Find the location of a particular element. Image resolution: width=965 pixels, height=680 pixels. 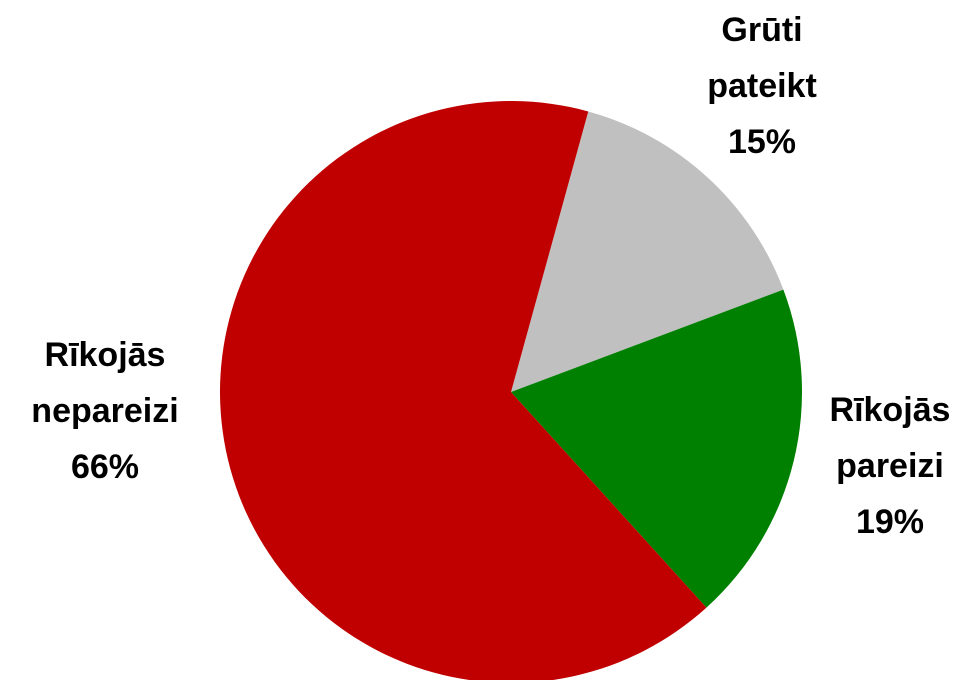

category-name: Rīkojās pareizi is located at coordinates (890, 438).